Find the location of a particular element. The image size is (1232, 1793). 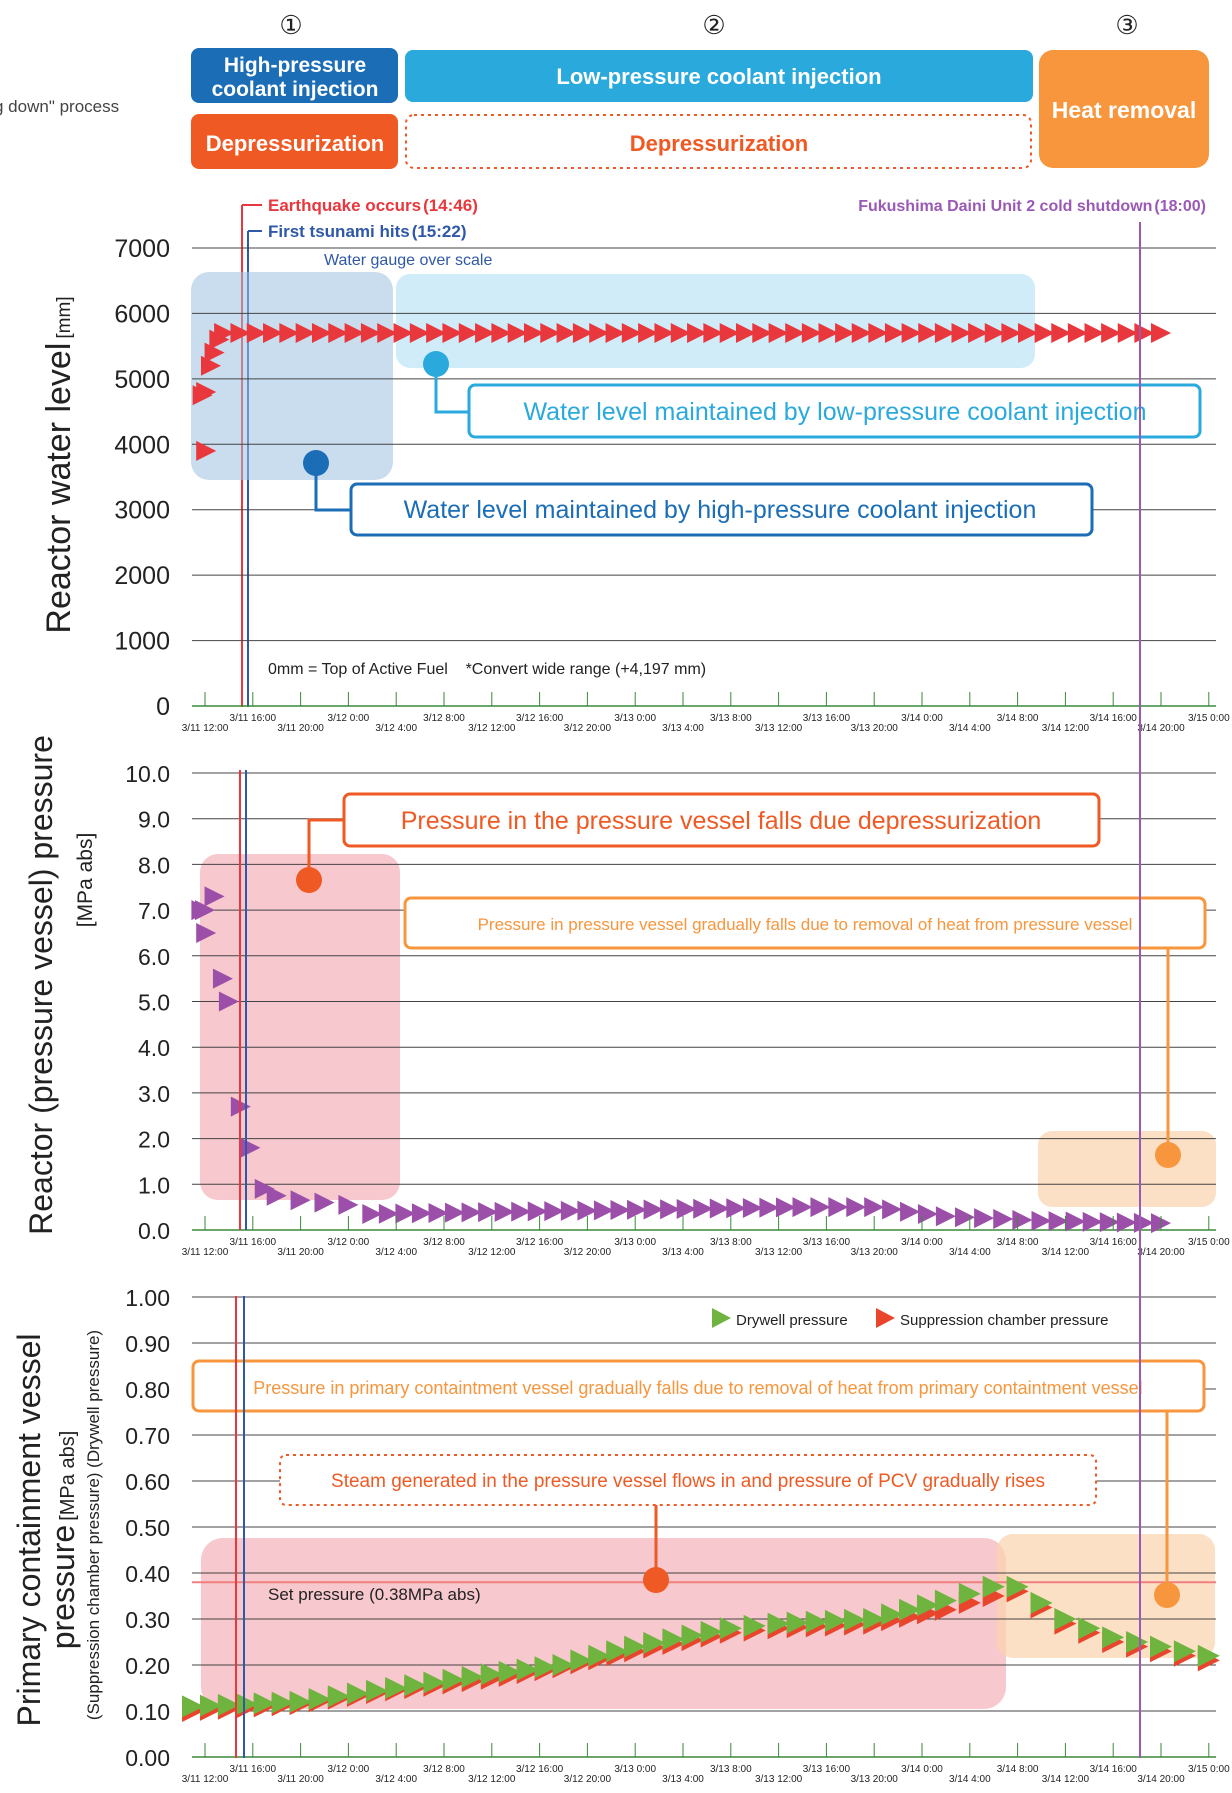

y-tick-label: 2000 is located at coordinates (142, 576).